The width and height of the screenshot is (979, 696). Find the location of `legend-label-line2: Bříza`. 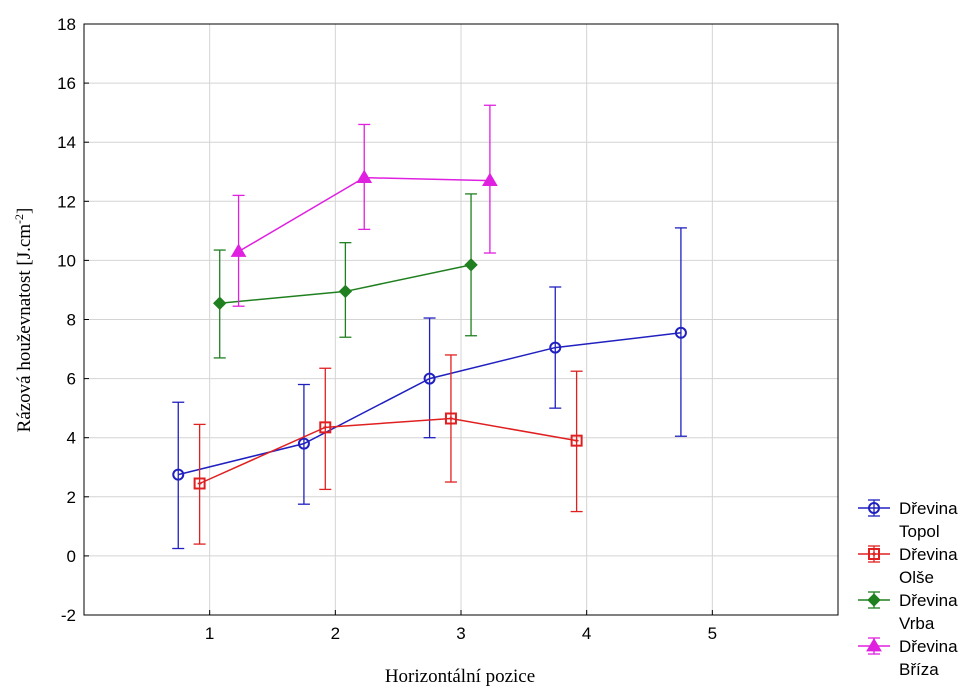

legend-label-line2: Bříza is located at coordinates (919, 669).